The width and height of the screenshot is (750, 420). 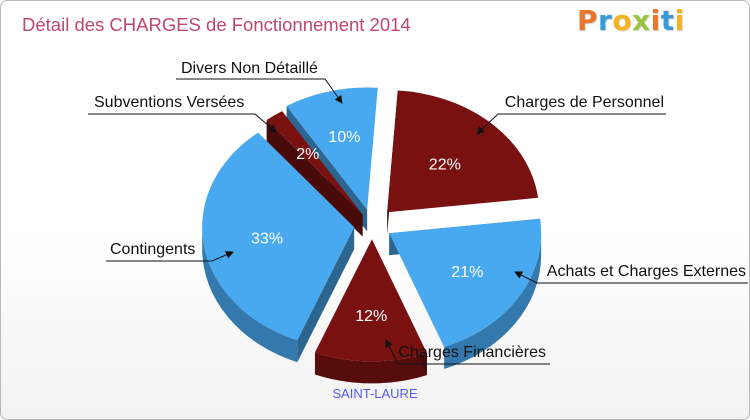 What do you see at coordinates (249, 68) in the screenshot?
I see `category-label-divers: Divers Non Détaillé` at bounding box center [249, 68].